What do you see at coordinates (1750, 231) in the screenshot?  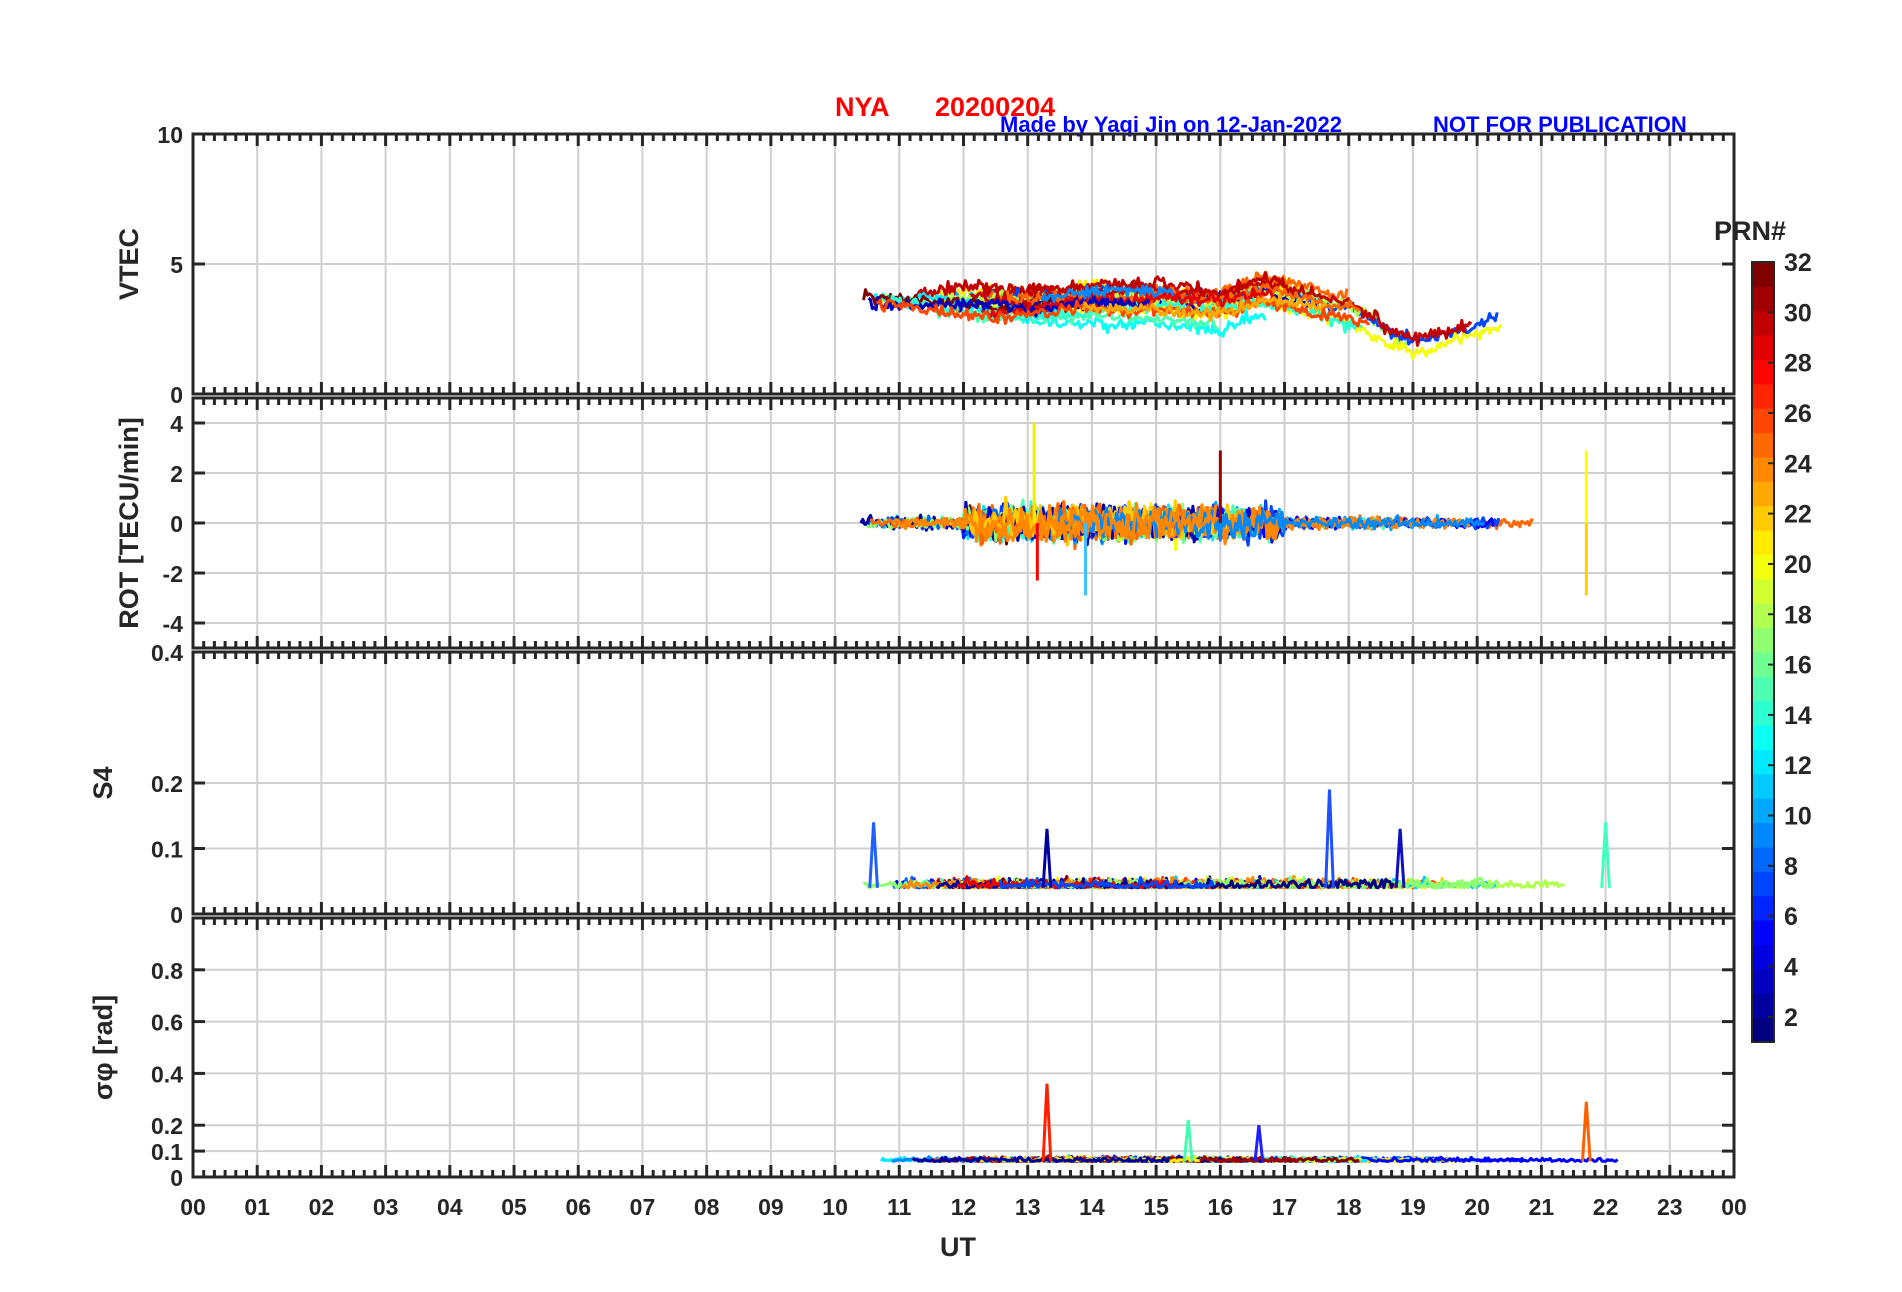 I see `colorbar-title: PRN#` at bounding box center [1750, 231].